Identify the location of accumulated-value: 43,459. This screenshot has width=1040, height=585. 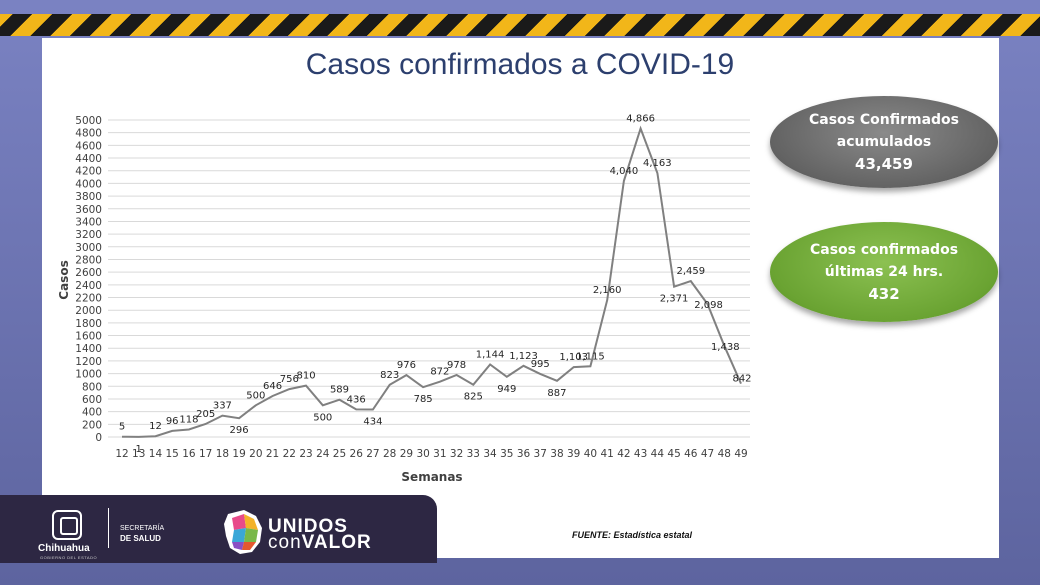
(884, 164).